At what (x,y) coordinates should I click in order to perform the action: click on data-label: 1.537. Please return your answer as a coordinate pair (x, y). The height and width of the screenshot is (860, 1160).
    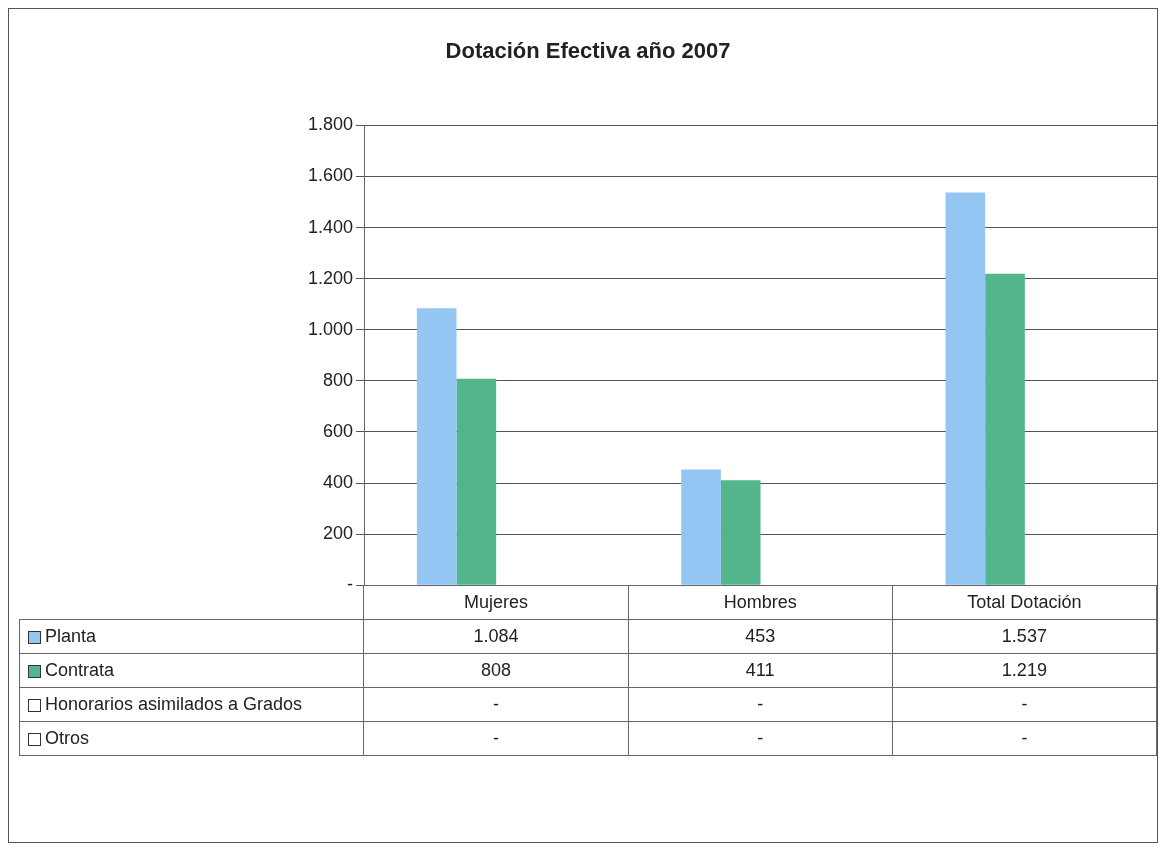
    Looking at the image, I should click on (1024, 636).